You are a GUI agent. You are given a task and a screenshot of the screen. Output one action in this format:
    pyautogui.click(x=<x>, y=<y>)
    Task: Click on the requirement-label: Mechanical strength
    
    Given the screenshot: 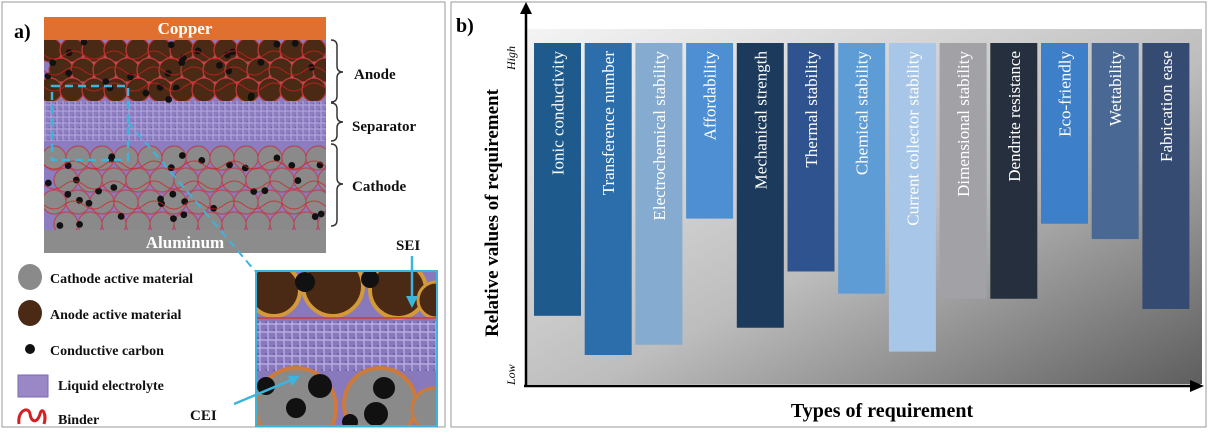 What is the action you would take?
    pyautogui.click(x=760, y=120)
    